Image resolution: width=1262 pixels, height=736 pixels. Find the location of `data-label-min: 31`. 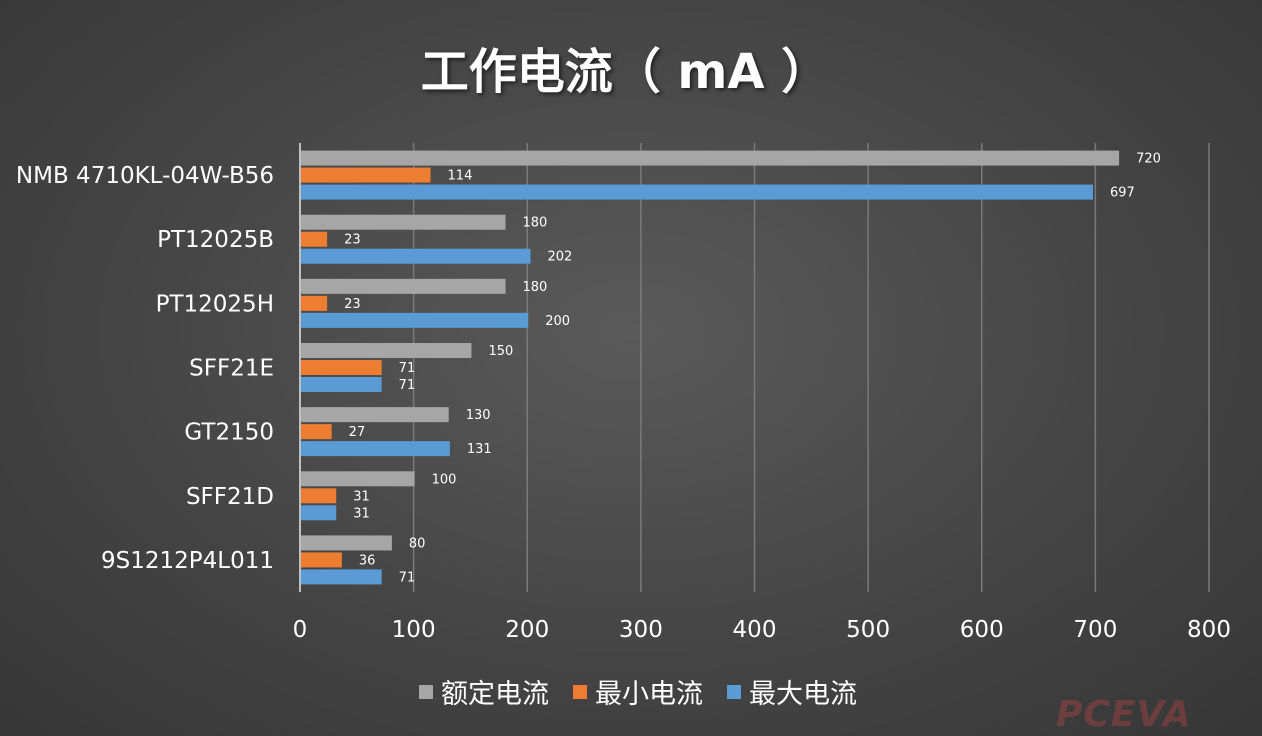

data-label-min: 31 is located at coordinates (361, 496).